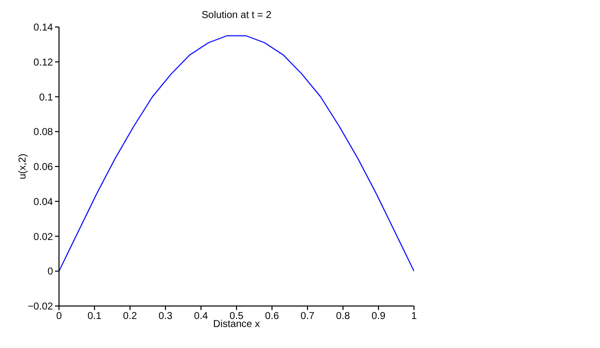  What do you see at coordinates (44, 168) in the screenshot?
I see `y-tick-label: 0.06` at bounding box center [44, 168].